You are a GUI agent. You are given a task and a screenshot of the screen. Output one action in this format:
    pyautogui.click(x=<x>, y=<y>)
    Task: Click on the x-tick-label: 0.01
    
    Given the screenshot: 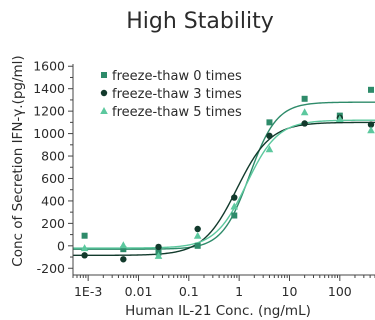 What is the action you would take?
    pyautogui.click(x=139, y=291)
    